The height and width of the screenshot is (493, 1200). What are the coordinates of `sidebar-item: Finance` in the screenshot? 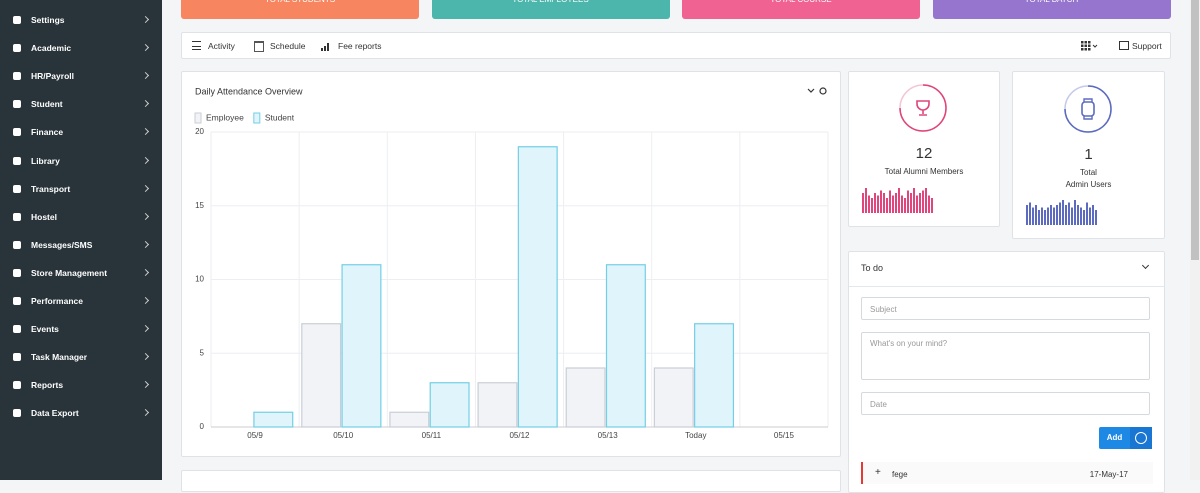 It's located at (81, 132).